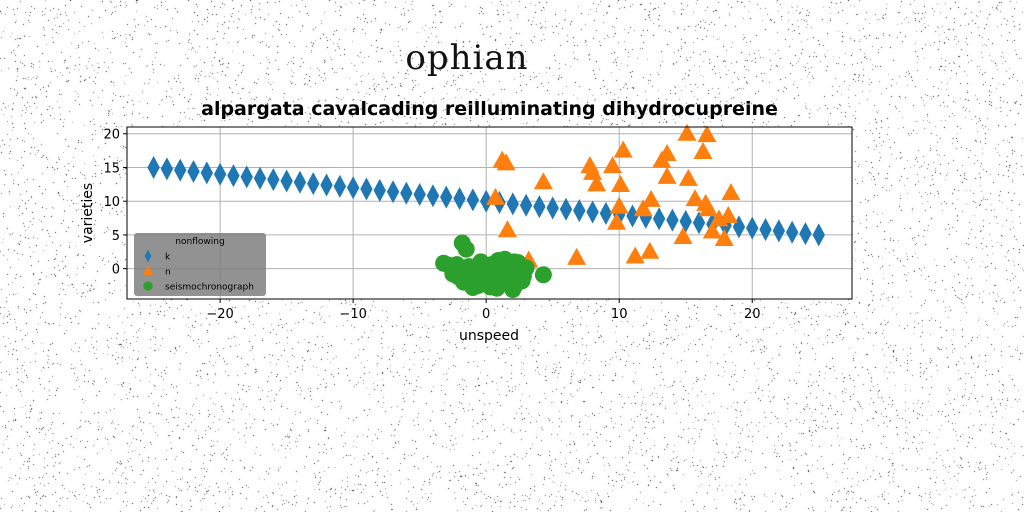  I want to click on legend-label-seismochronograph: seismochronograph, so click(209, 288).